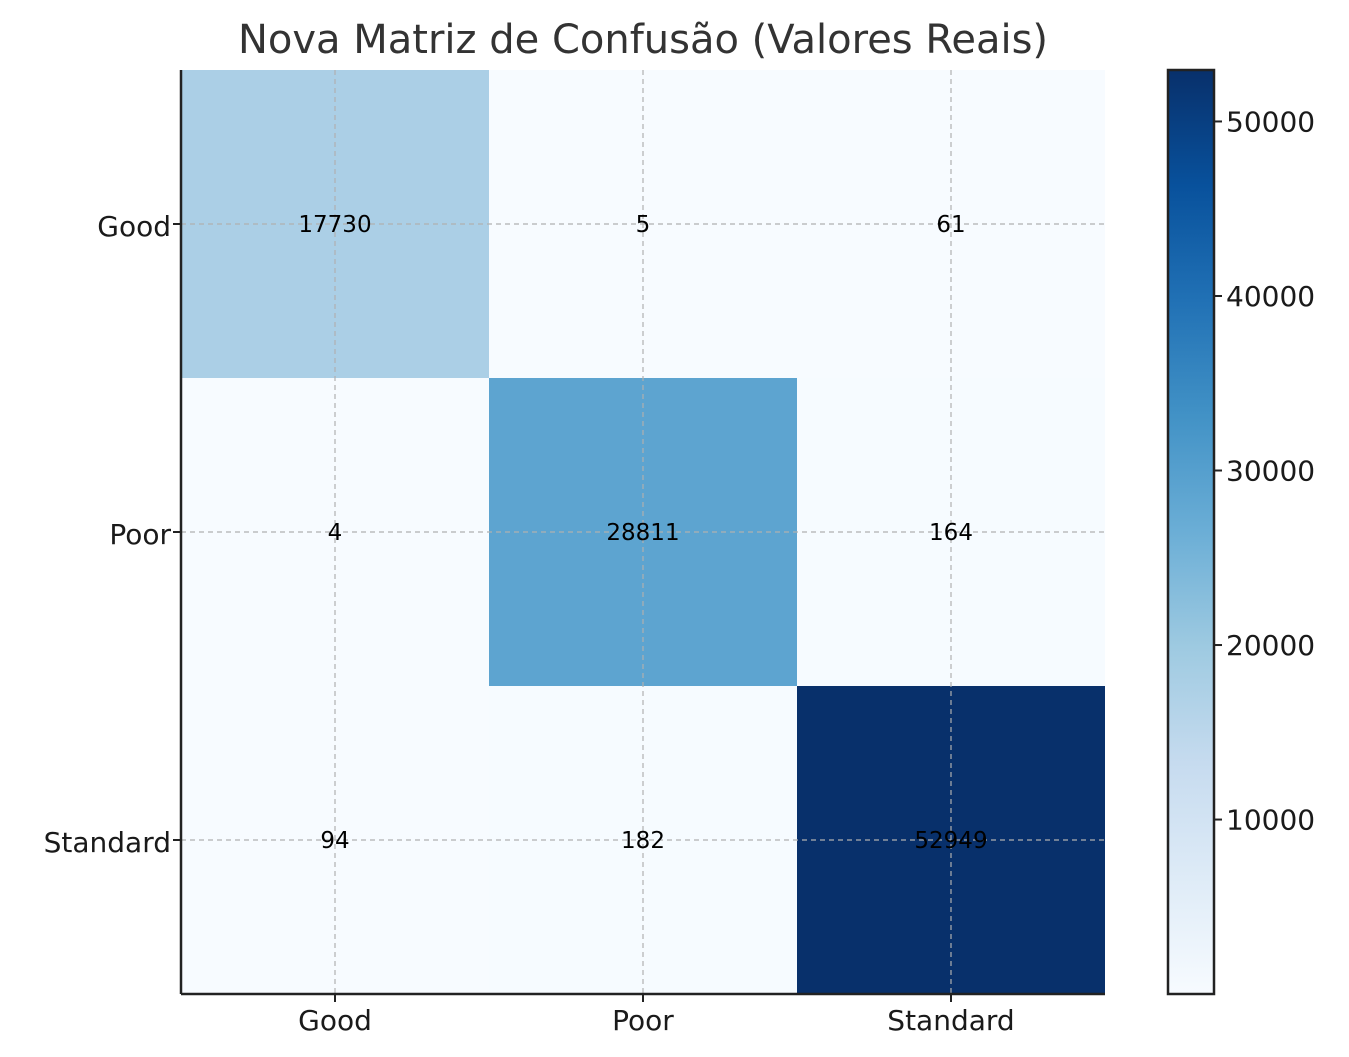 This screenshot has height=1057, width=1349. I want to click on colorbar-tick-label-1: 20000, so click(1270, 645).